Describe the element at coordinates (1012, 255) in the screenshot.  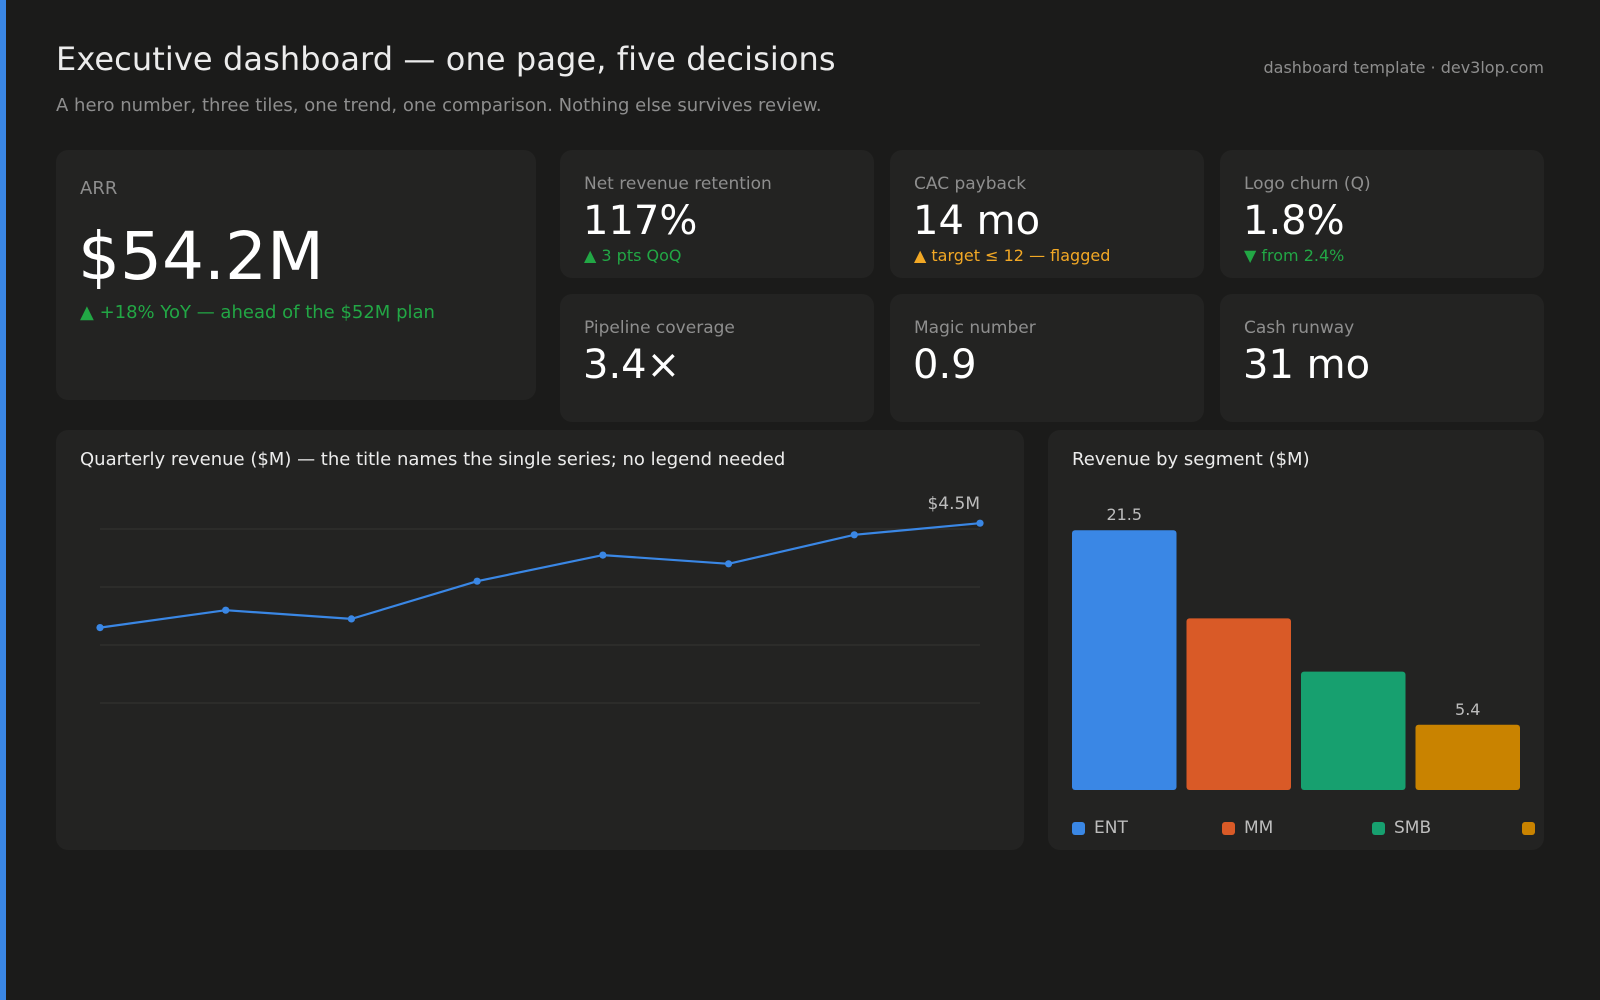
I see `tile-delta: ▲ target ≤ 12 — flagged` at that location.